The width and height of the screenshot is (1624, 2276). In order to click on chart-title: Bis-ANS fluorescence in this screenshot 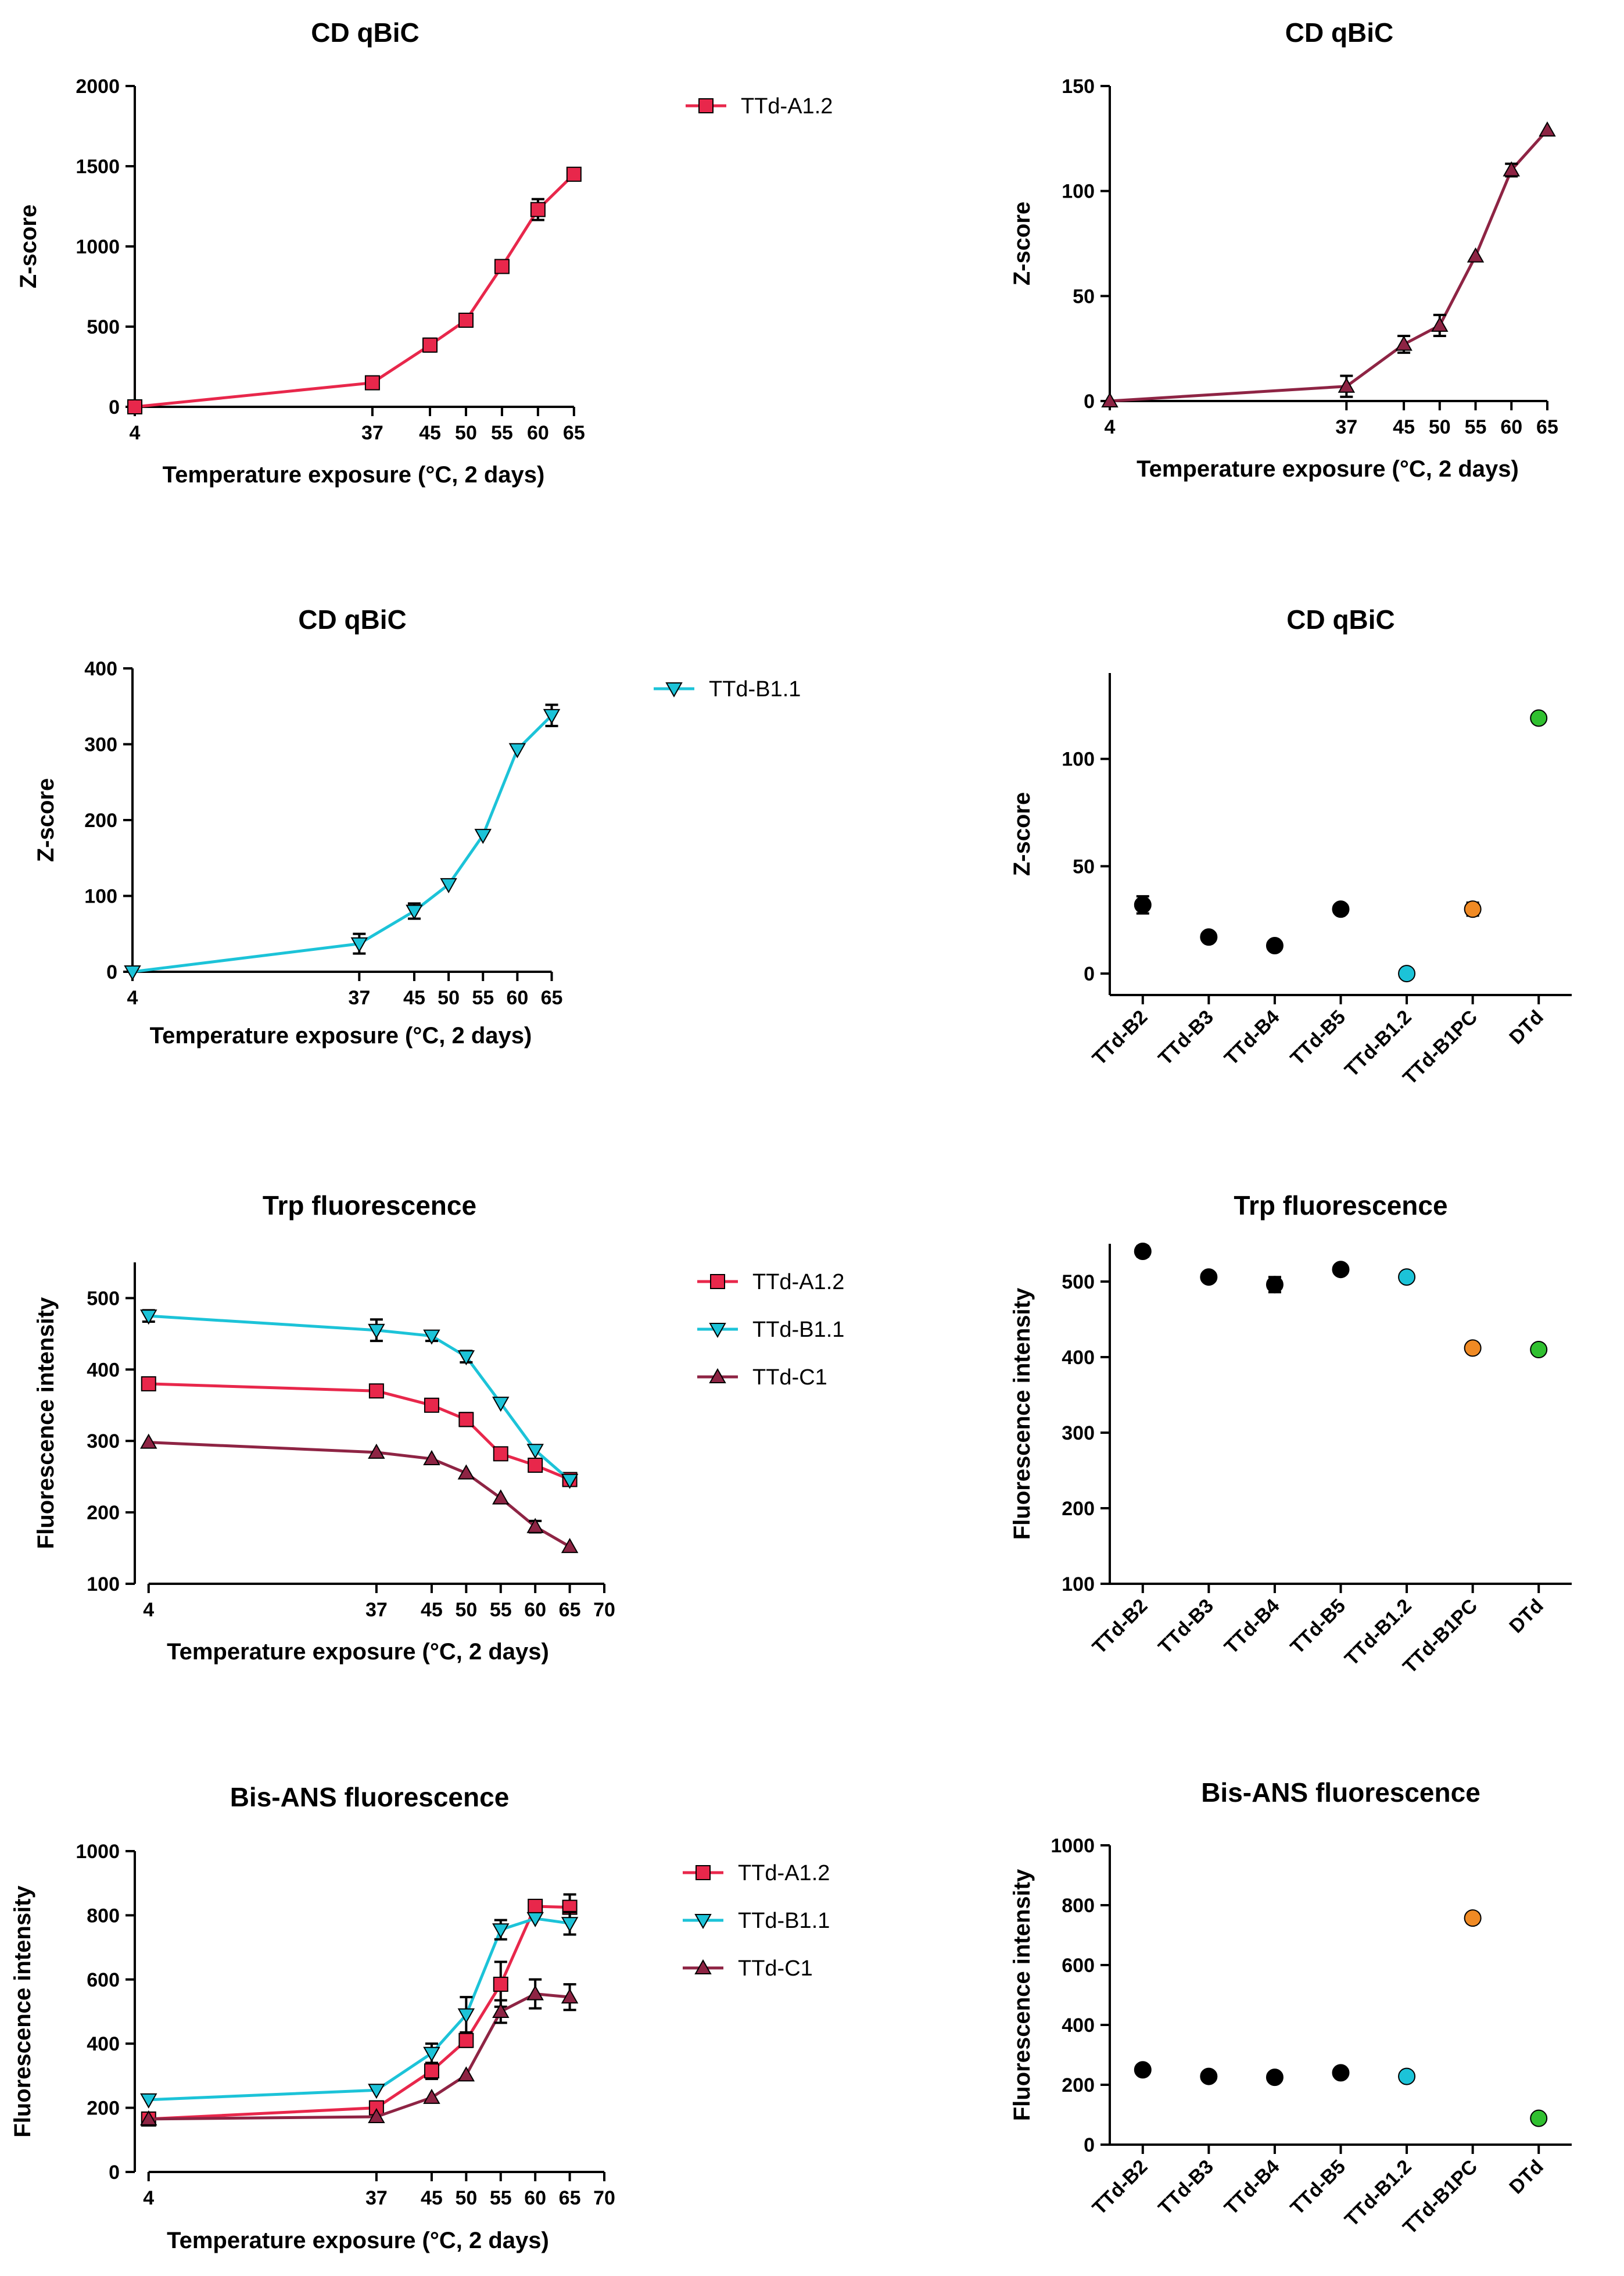, I will do `click(1340, 1792)`.